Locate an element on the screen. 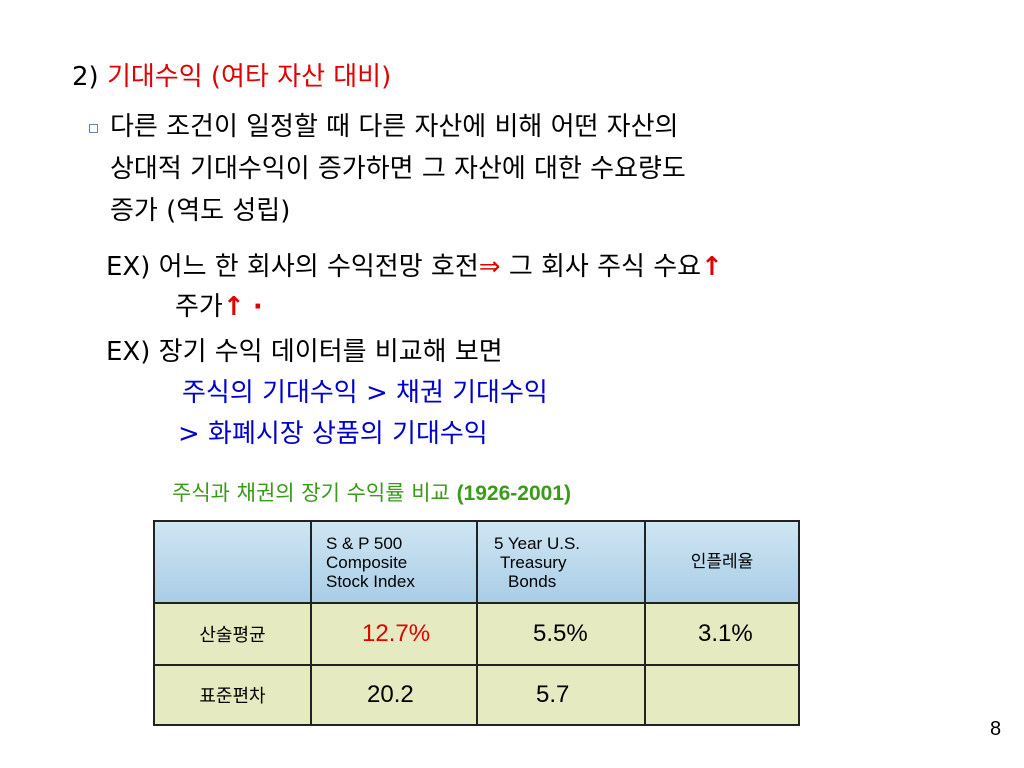  page-number: 8 is located at coordinates (996, 729).